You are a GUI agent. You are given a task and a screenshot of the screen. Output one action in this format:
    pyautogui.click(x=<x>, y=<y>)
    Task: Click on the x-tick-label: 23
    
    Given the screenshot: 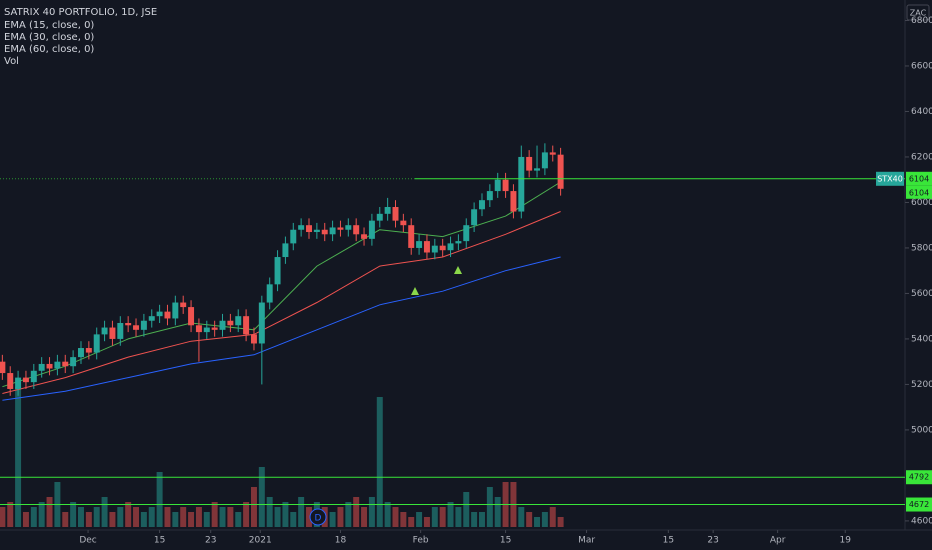 What is the action you would take?
    pyautogui.click(x=210, y=541)
    